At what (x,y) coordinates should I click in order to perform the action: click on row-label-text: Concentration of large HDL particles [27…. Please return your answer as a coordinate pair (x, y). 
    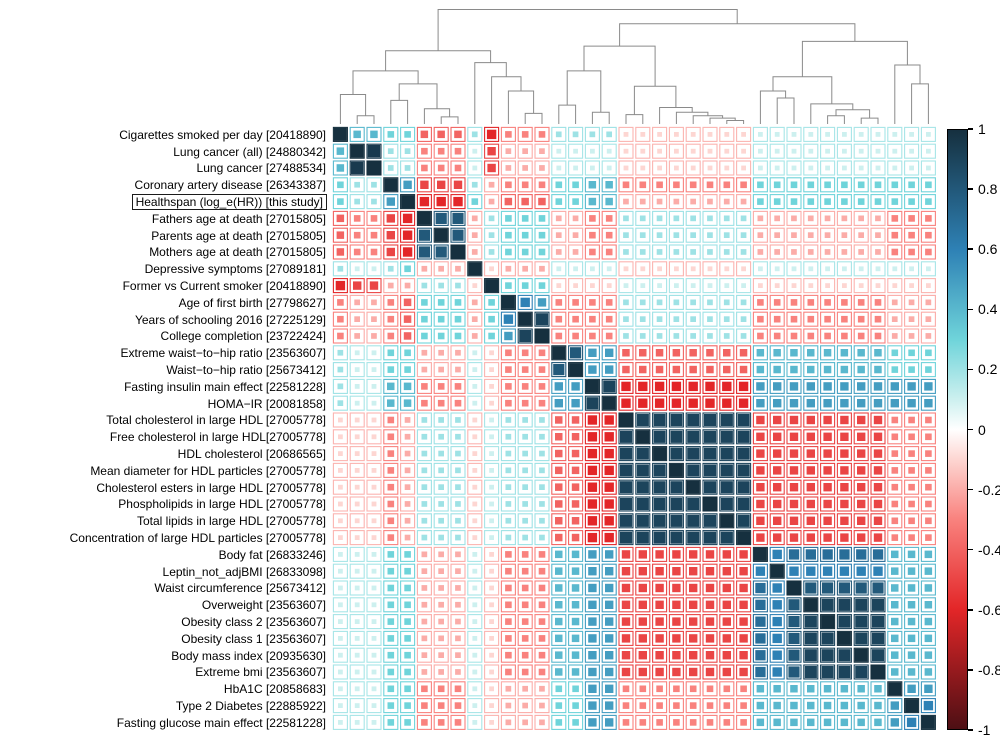
    Looking at the image, I should click on (197, 538).